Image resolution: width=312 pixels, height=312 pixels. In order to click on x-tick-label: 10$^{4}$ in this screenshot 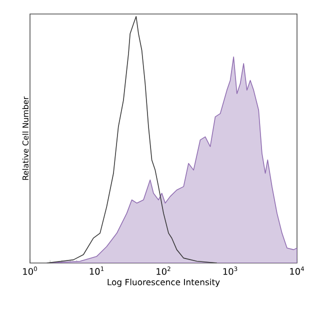, I will do `click(297, 270)`.